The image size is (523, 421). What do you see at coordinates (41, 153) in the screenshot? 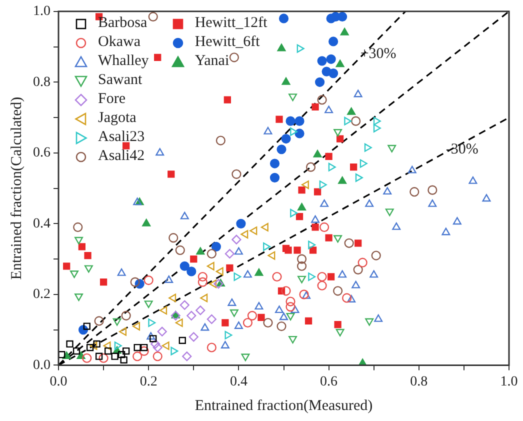
I see `y-tick-label: 0.6` at bounding box center [41, 153].